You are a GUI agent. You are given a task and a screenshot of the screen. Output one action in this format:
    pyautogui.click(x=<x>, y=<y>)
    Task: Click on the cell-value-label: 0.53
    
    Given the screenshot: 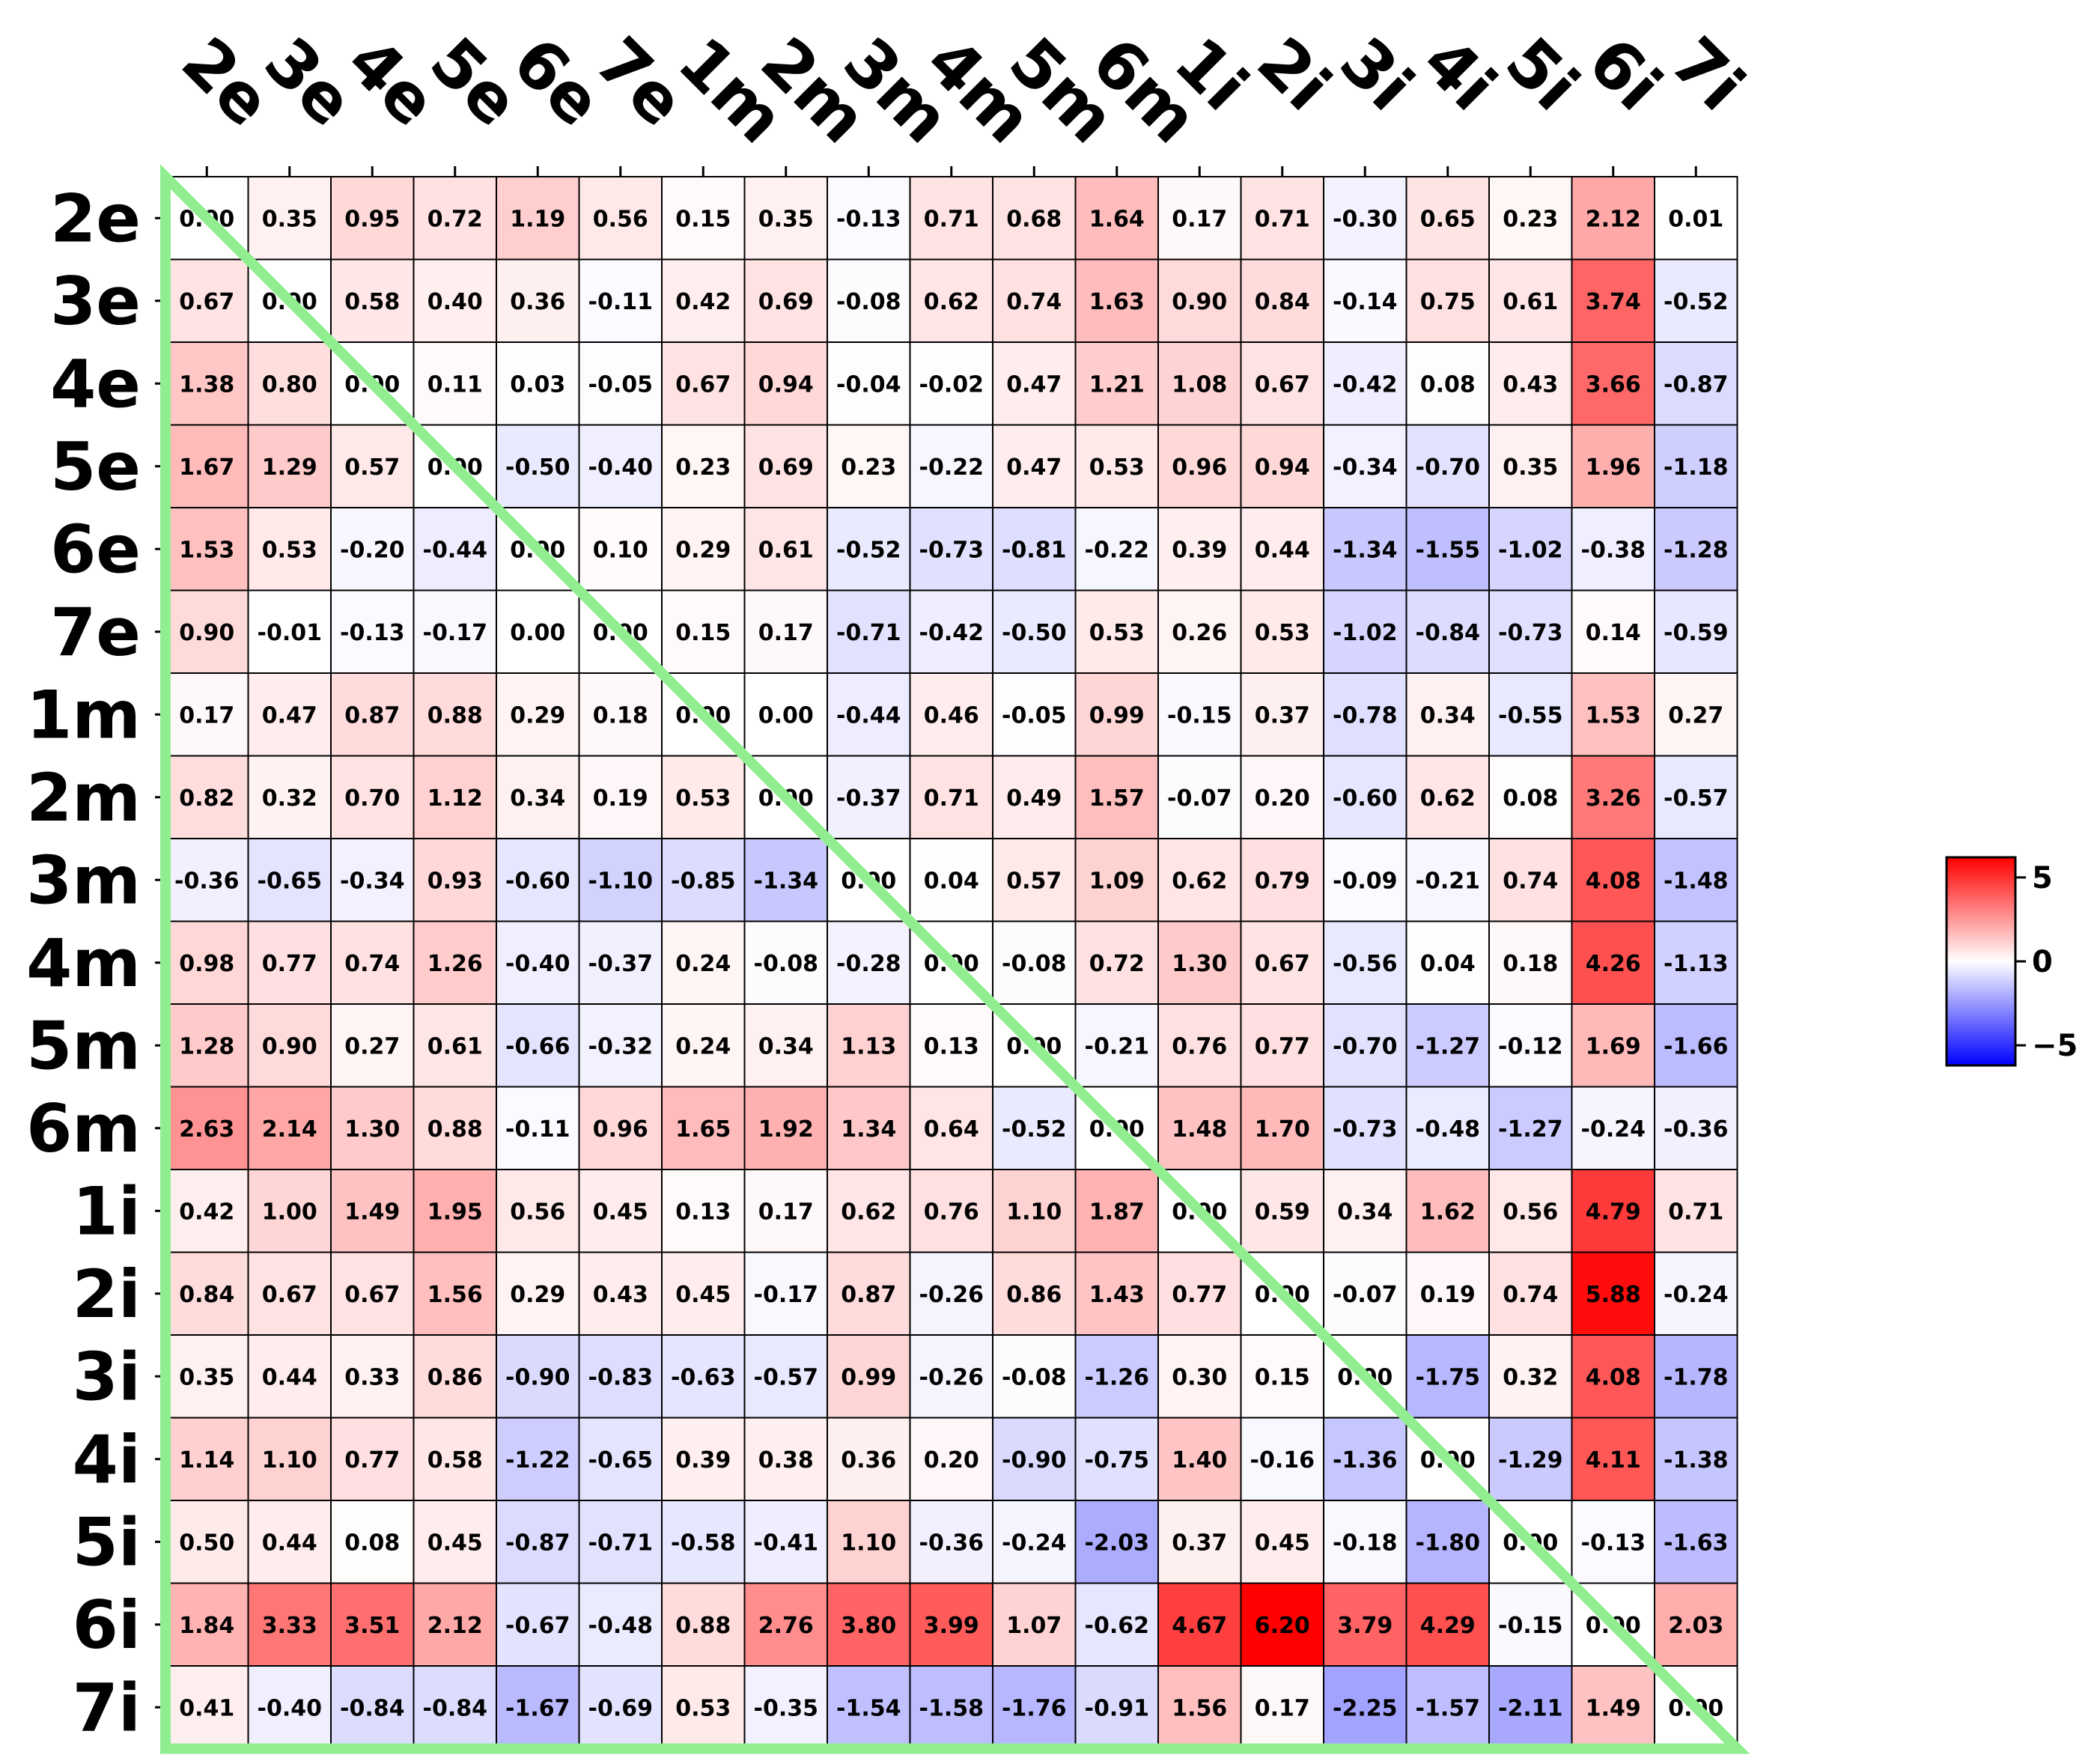 What is the action you would take?
    pyautogui.click(x=1117, y=633)
    